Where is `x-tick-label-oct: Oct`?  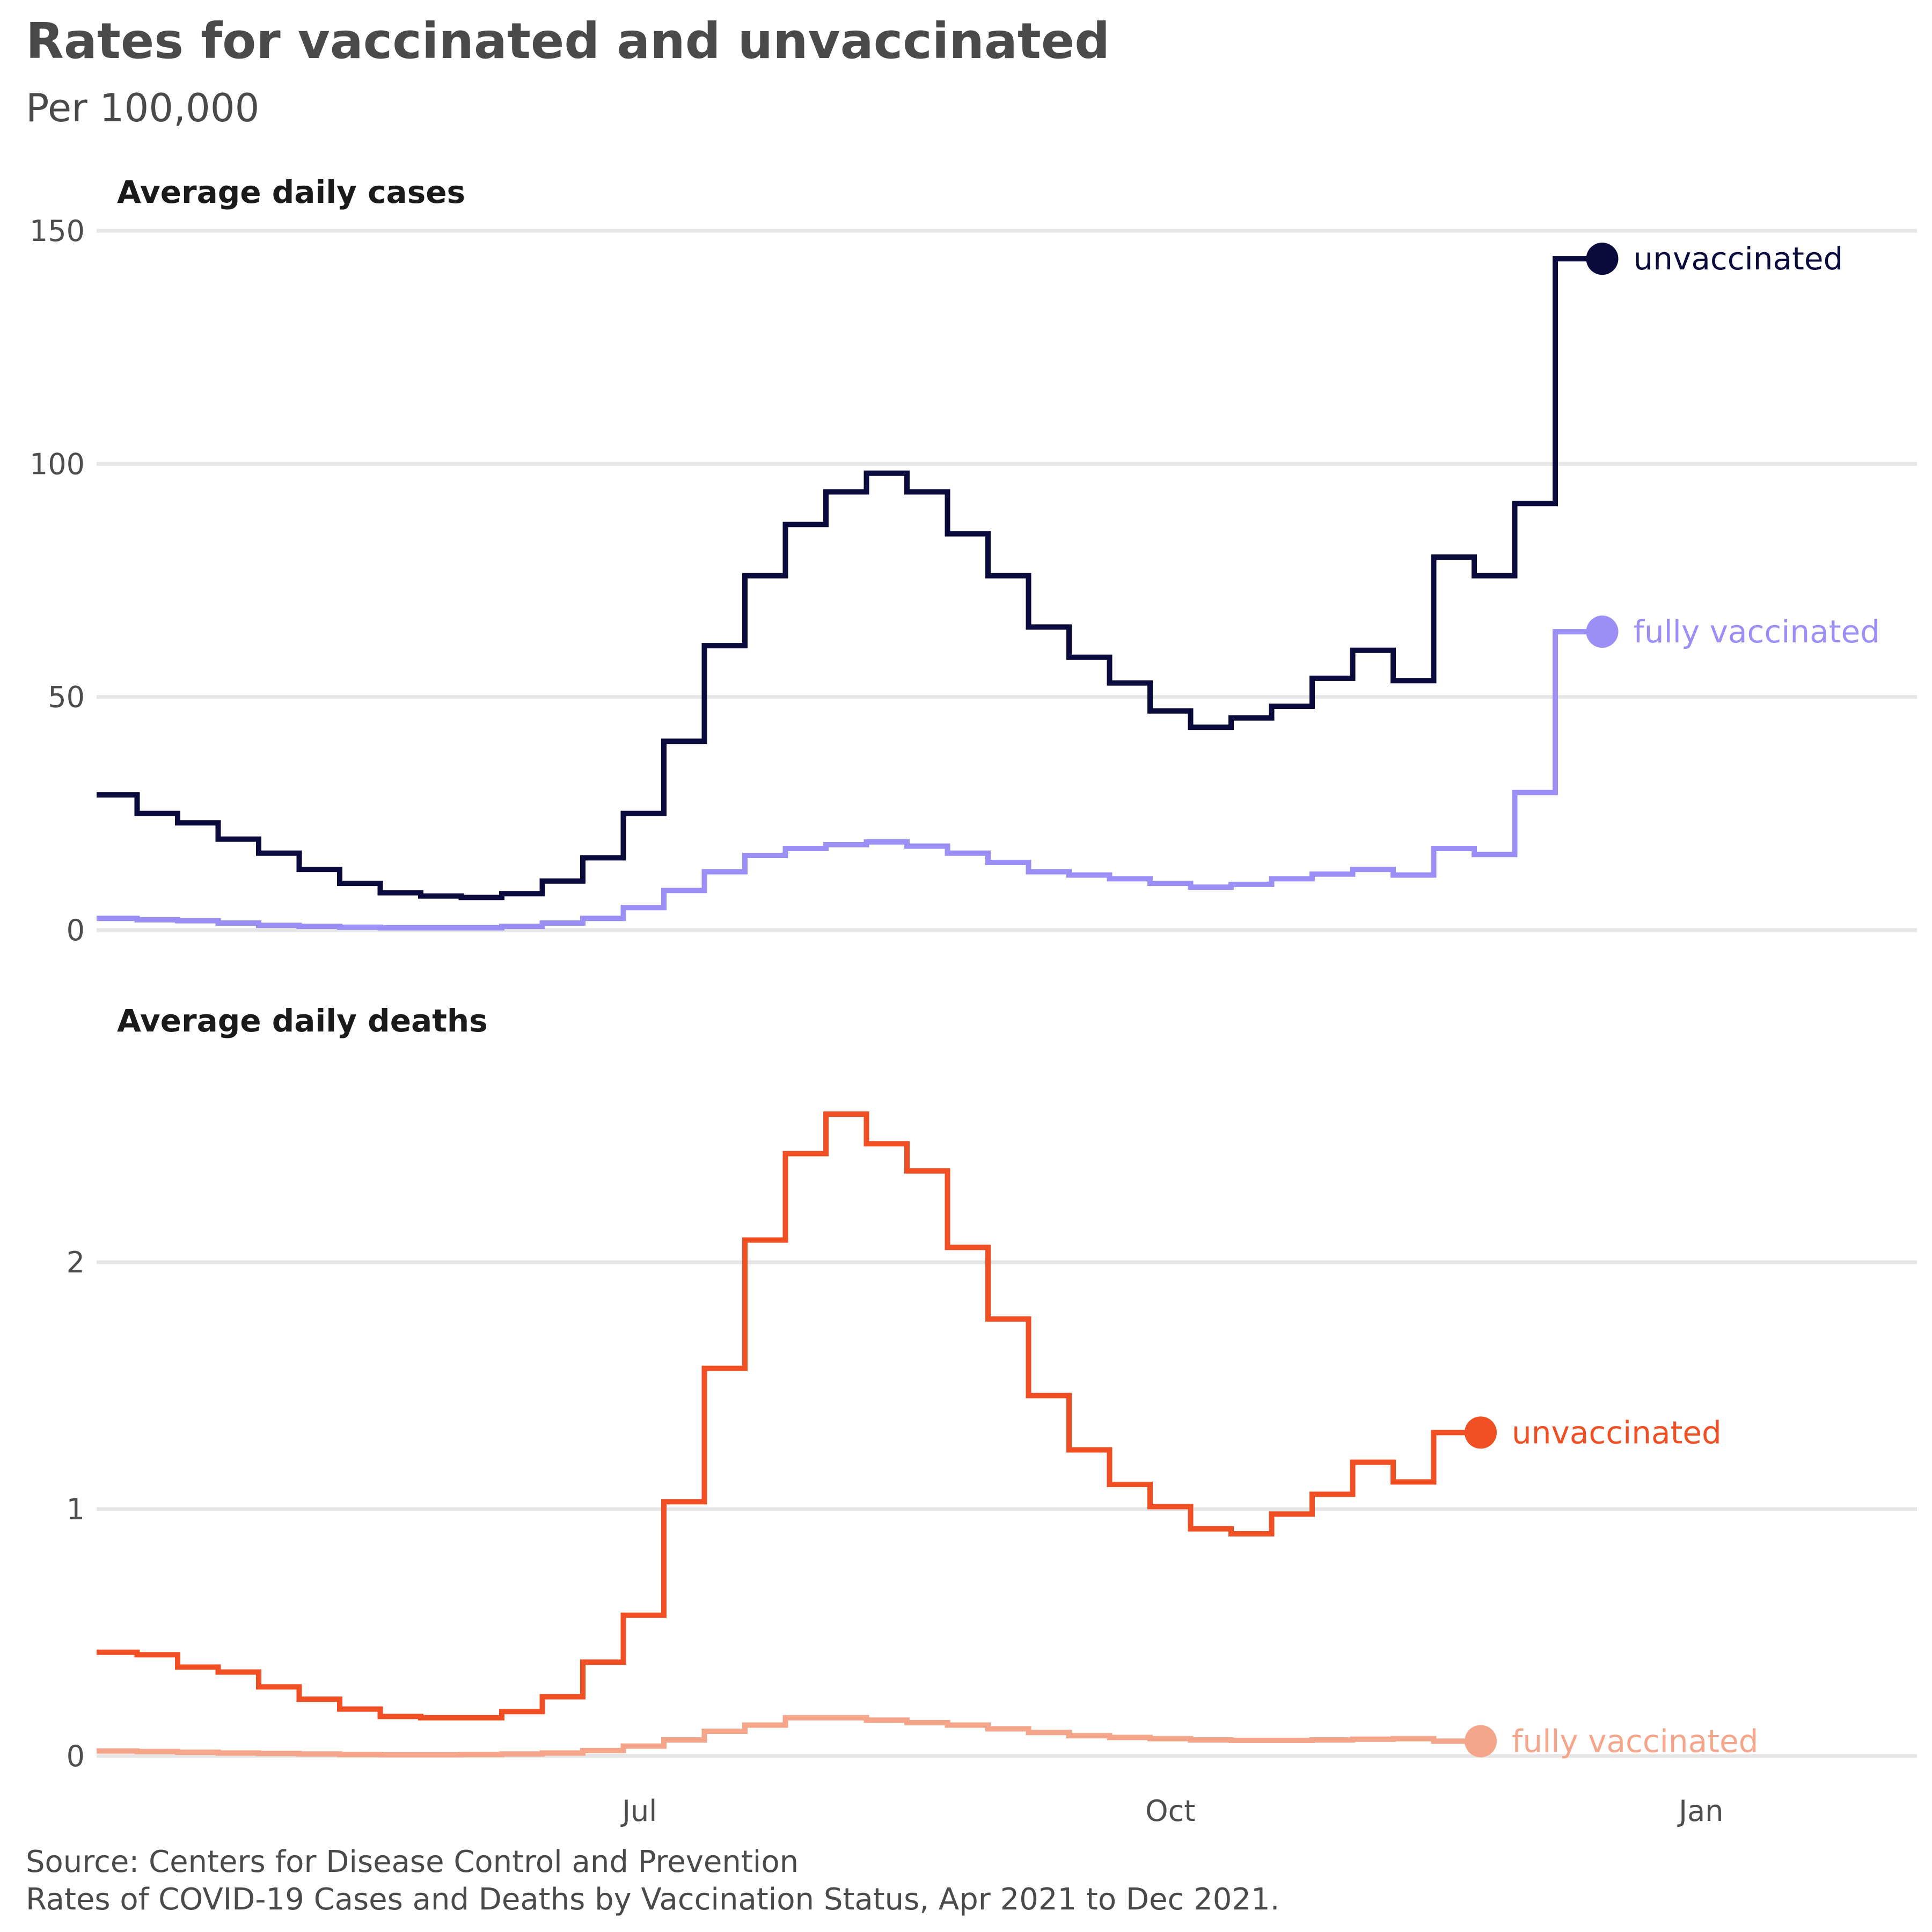
x-tick-label-oct: Oct is located at coordinates (1170, 1811).